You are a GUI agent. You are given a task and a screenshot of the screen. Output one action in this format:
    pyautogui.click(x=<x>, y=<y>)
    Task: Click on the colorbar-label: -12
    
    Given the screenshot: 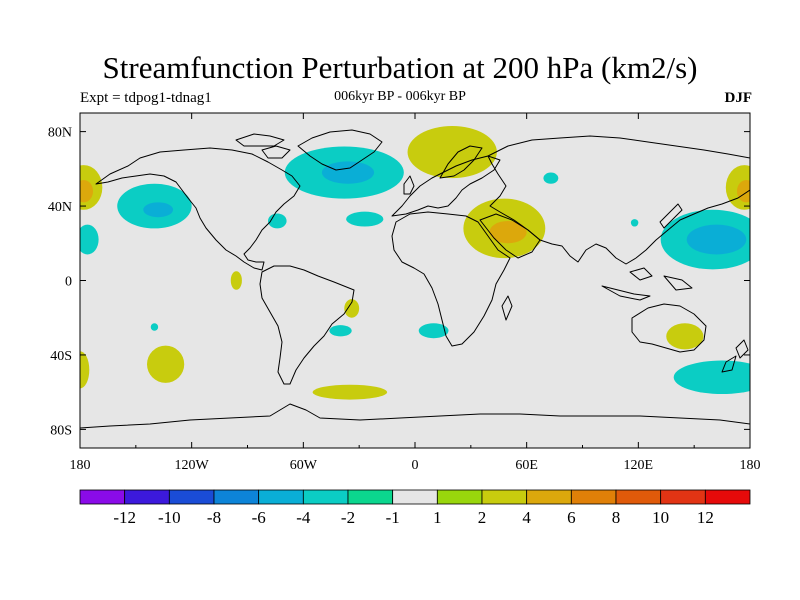 What is the action you would take?
    pyautogui.click(x=124, y=517)
    